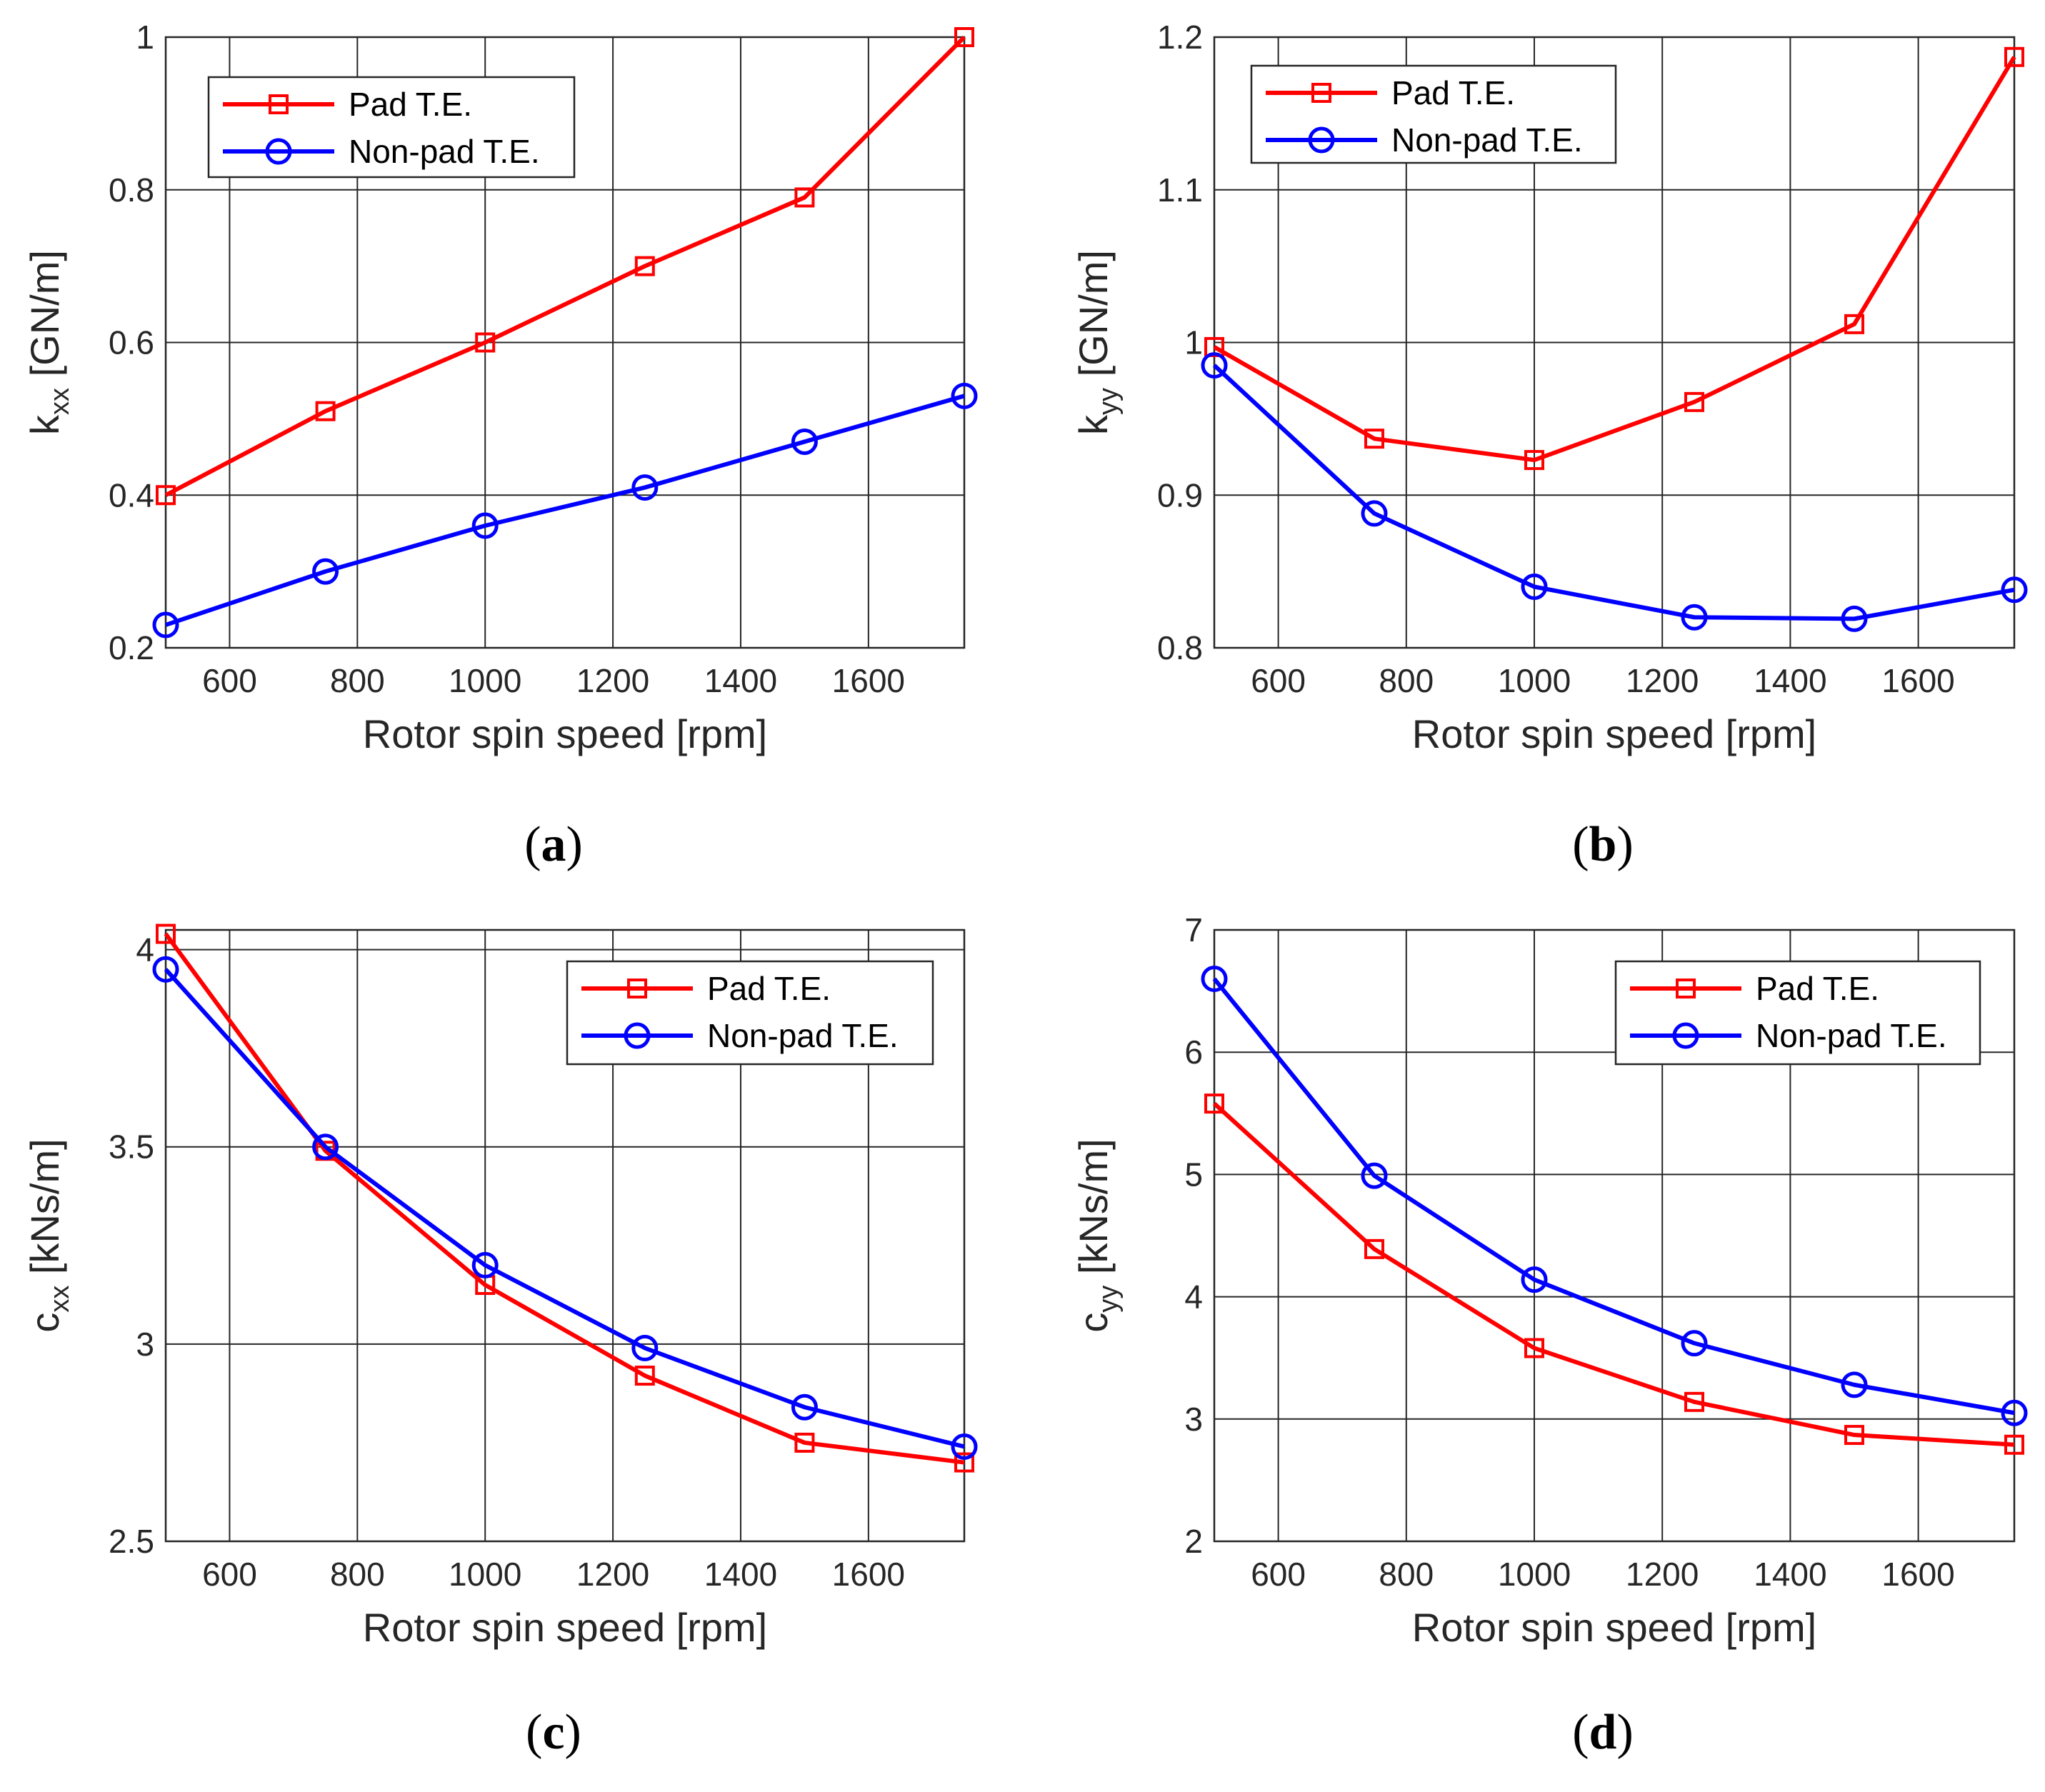 The width and height of the screenshot is (2045, 1792). Describe the element at coordinates (131, 1147) in the screenshot. I see `y-tick-label: 3.5` at that location.